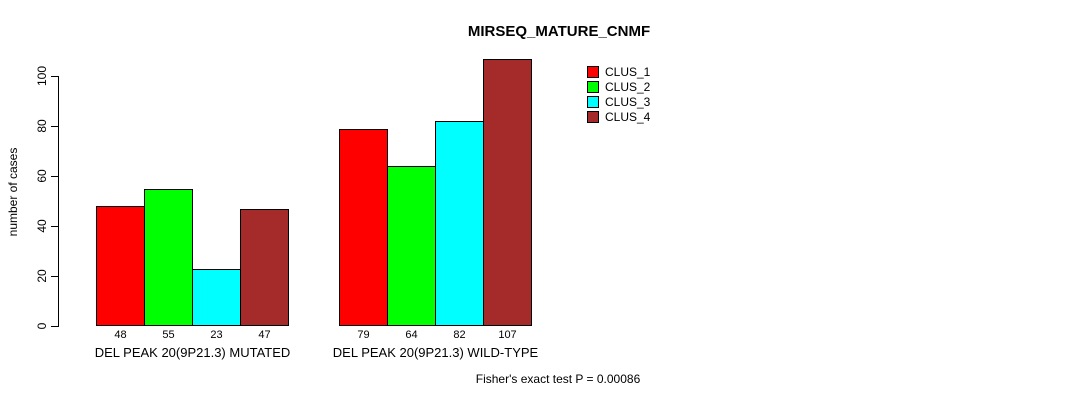 The width and height of the screenshot is (1090, 400). Describe the element at coordinates (42, 76) in the screenshot. I see `y-axis-tick-label: 100` at that location.